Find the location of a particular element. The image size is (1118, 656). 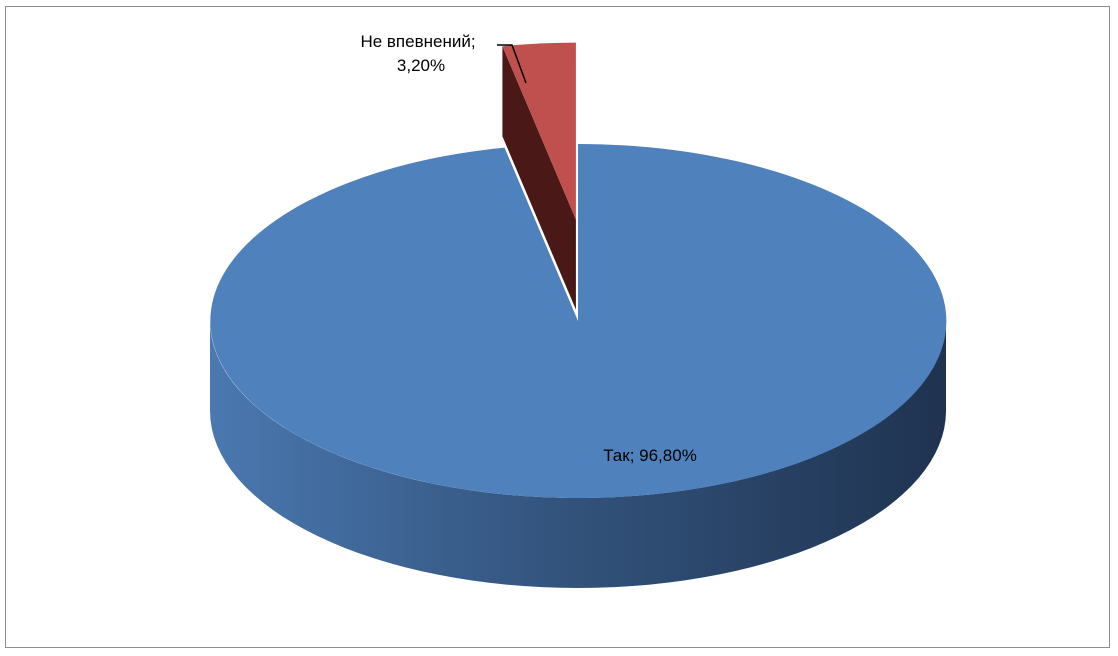

data-label-ne-vpevnenyi-name: Не впевнений; is located at coordinates (417, 41).